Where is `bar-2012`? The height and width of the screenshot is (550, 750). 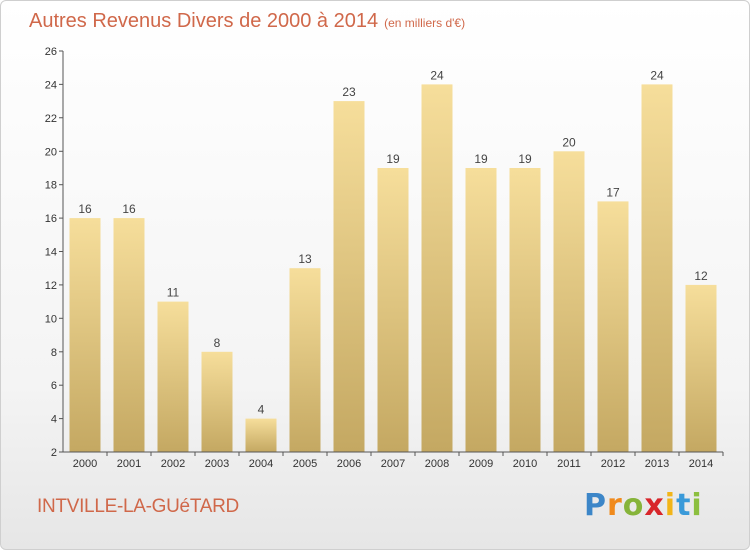 bar-2012 is located at coordinates (613, 326).